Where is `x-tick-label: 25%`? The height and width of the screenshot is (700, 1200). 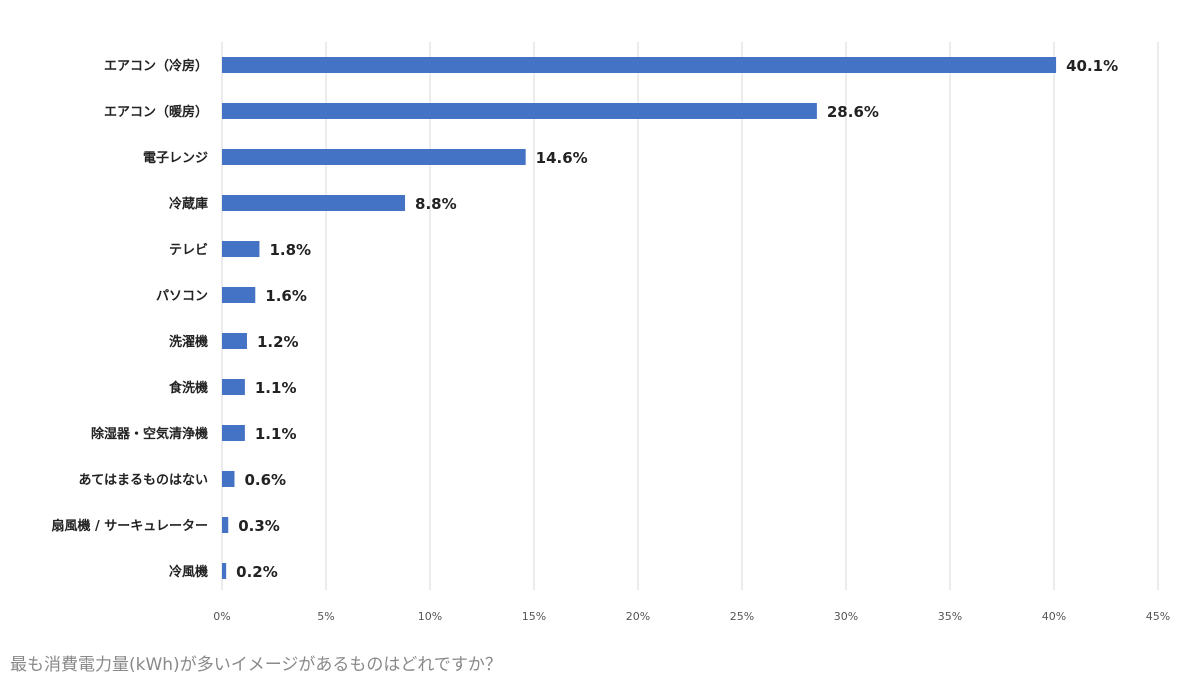
x-tick-label: 25% is located at coordinates (742, 616).